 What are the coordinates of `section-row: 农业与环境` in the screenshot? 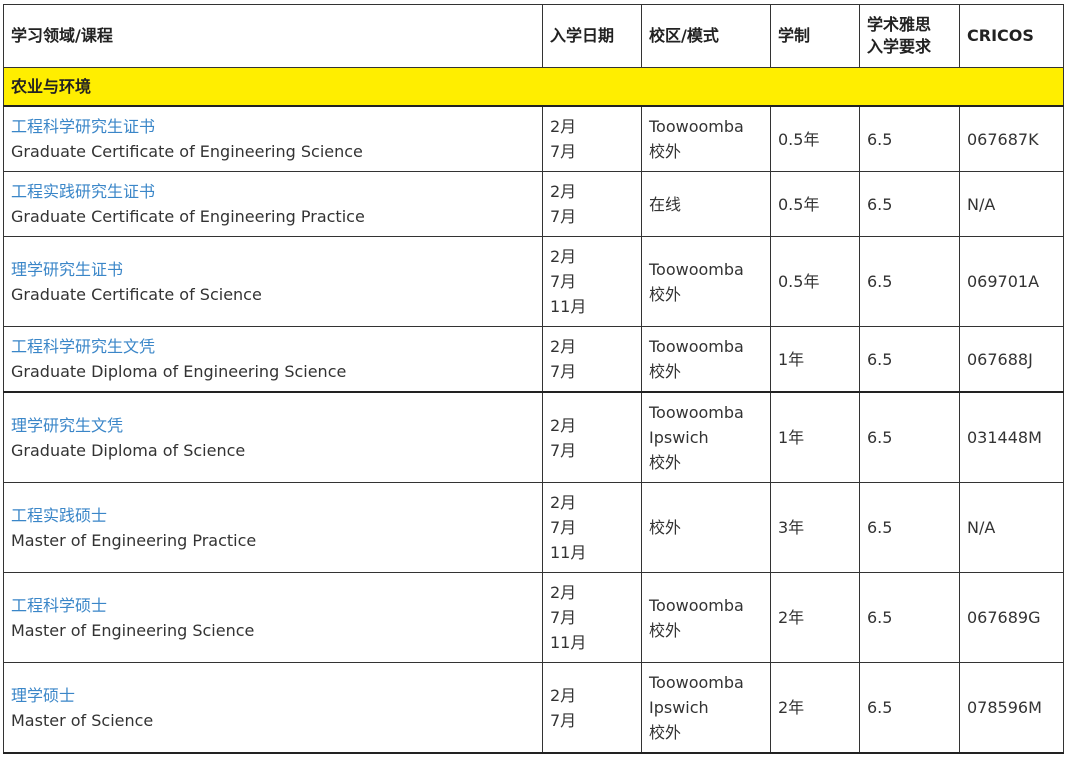 It's located at (533, 87).